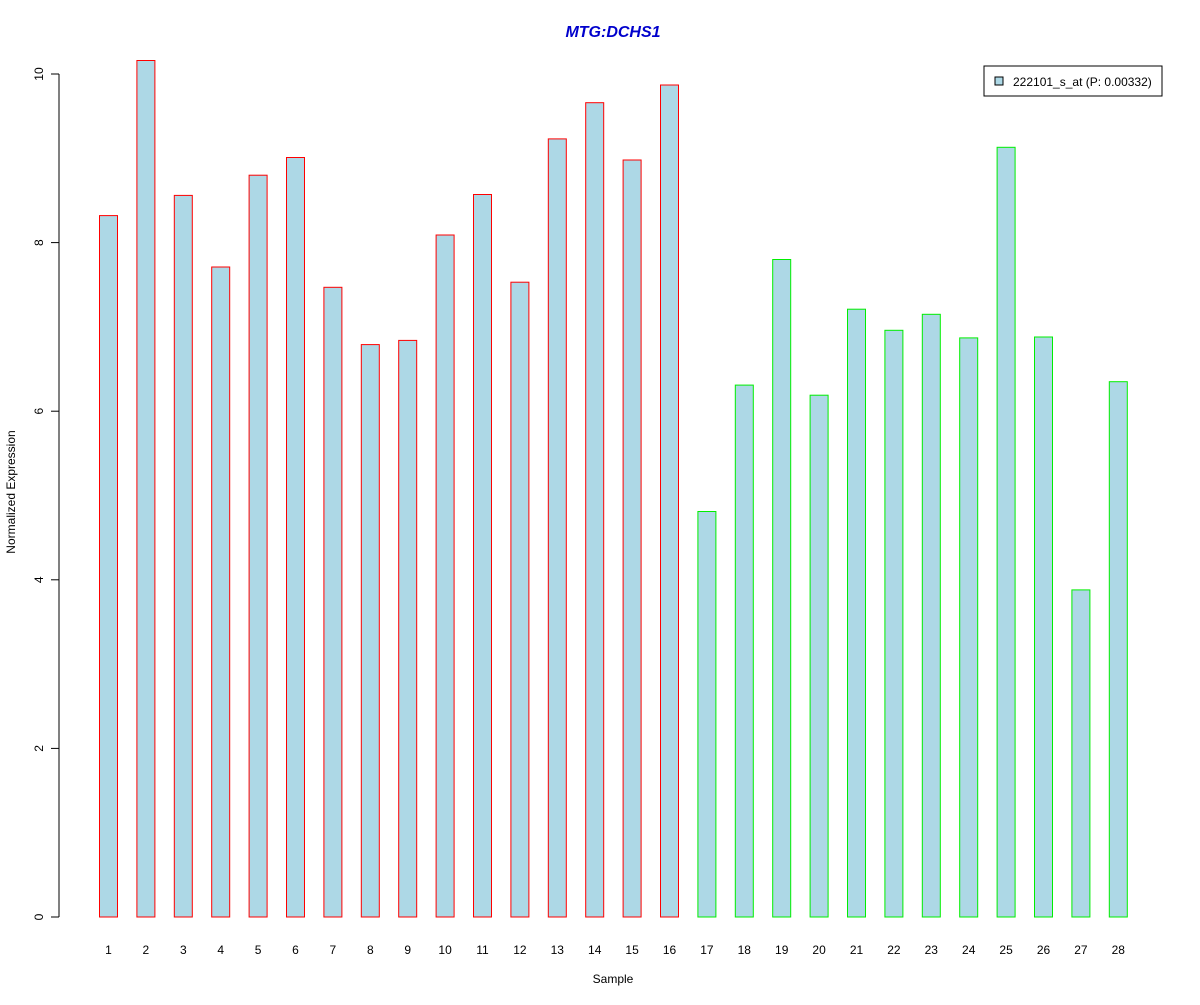 The image size is (1200, 1005). I want to click on x-tick-label: 7, so click(333, 950).